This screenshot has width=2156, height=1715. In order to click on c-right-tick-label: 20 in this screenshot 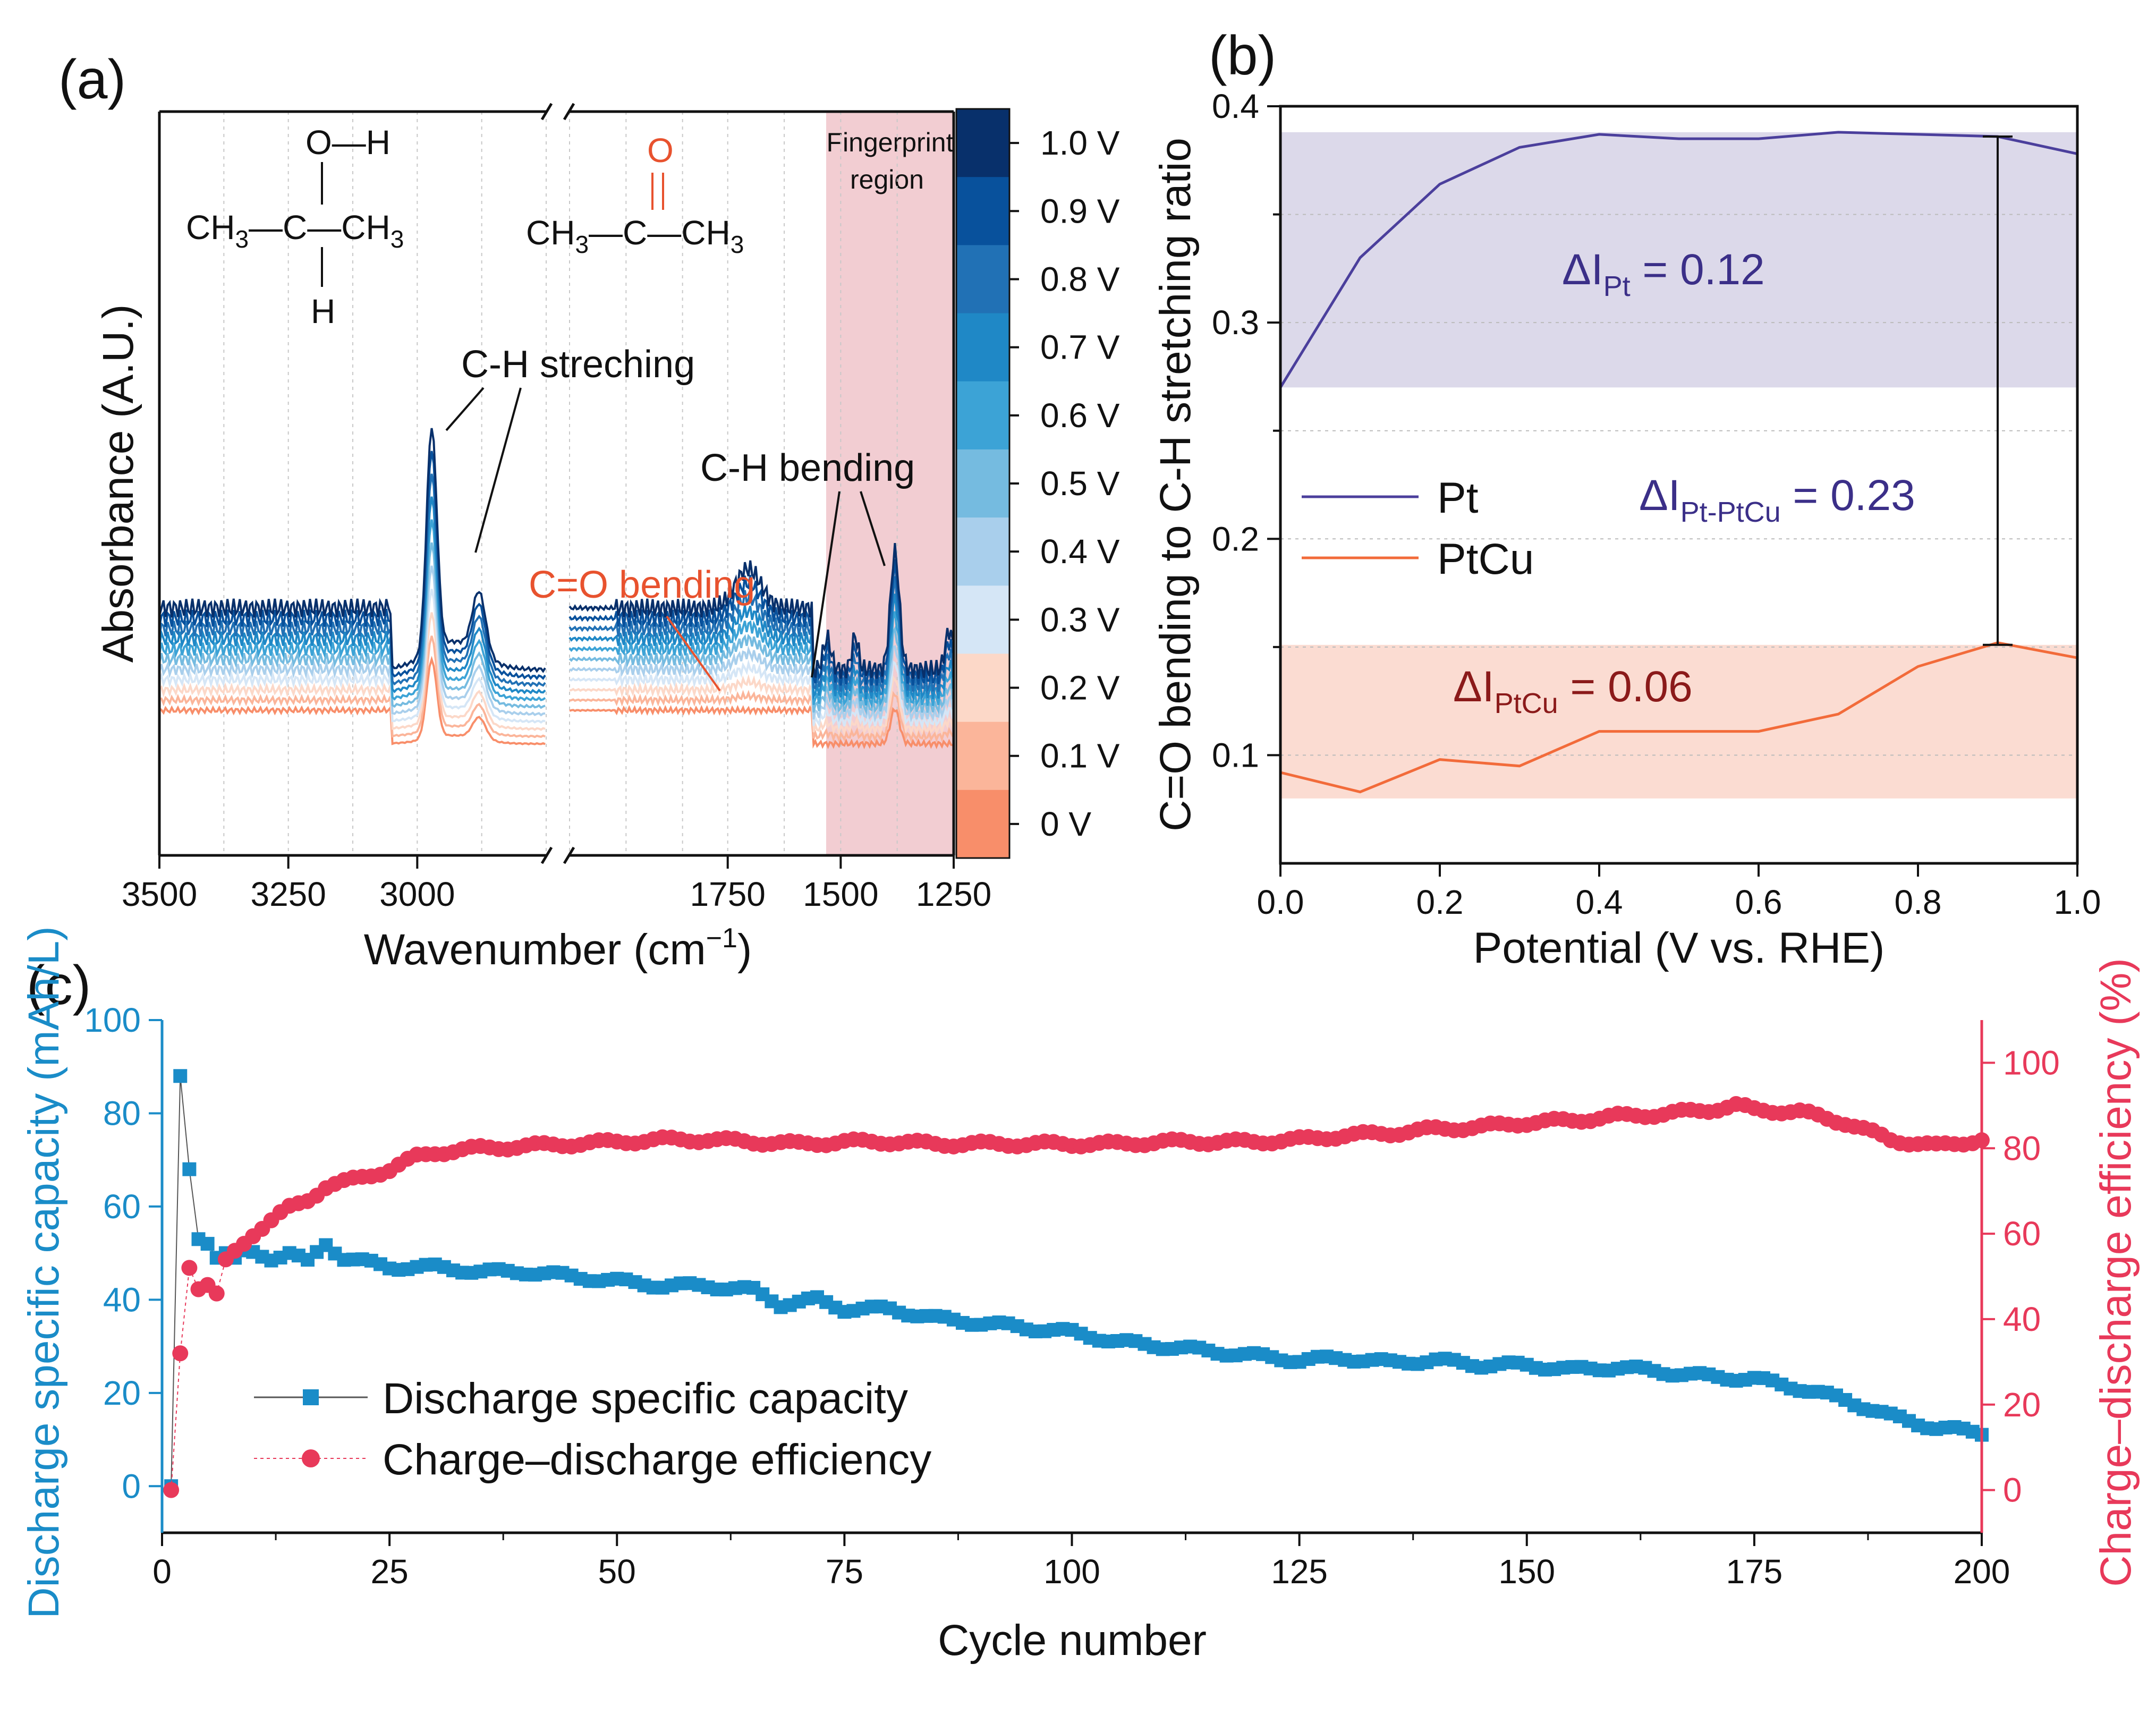, I will do `click(2022, 1405)`.